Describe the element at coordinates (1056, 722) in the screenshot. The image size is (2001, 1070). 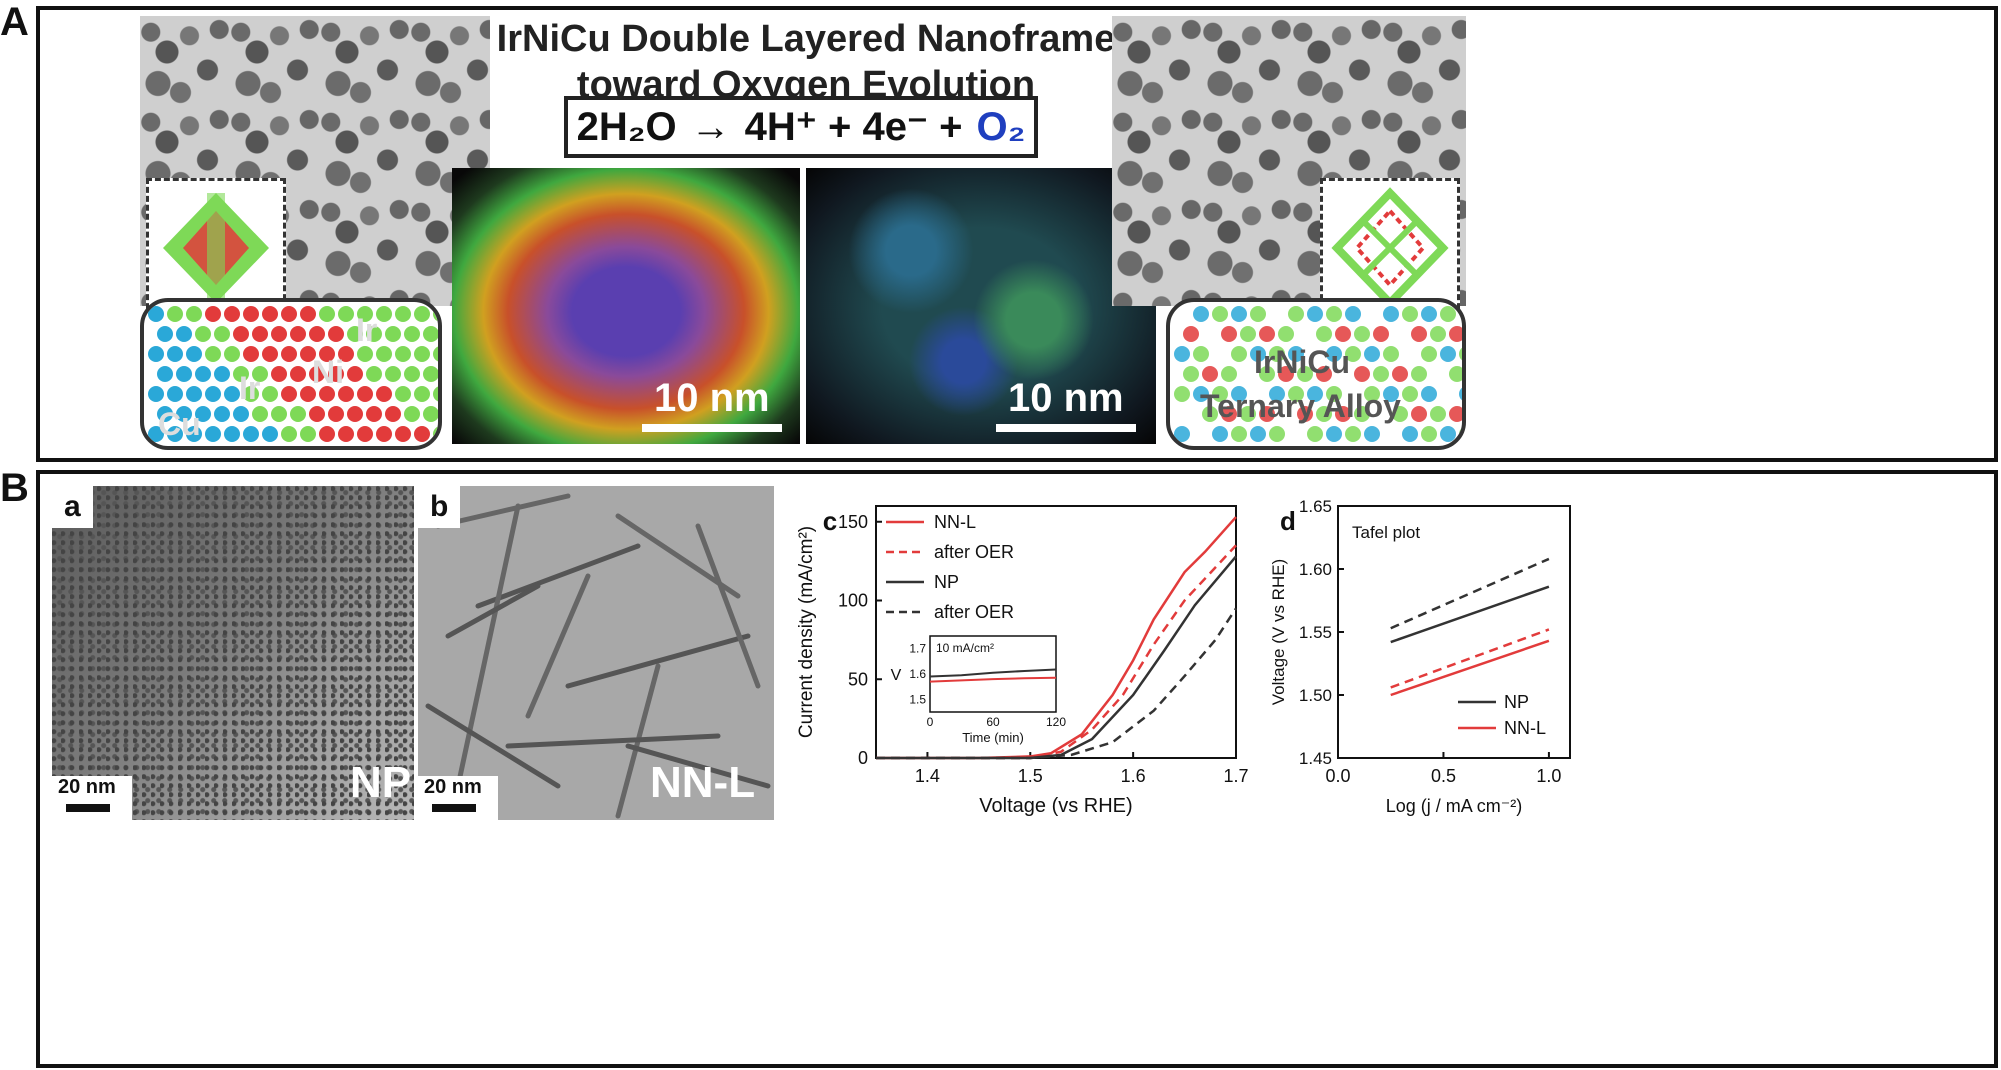
I see `inset-x-tick-label-c: 120` at that location.